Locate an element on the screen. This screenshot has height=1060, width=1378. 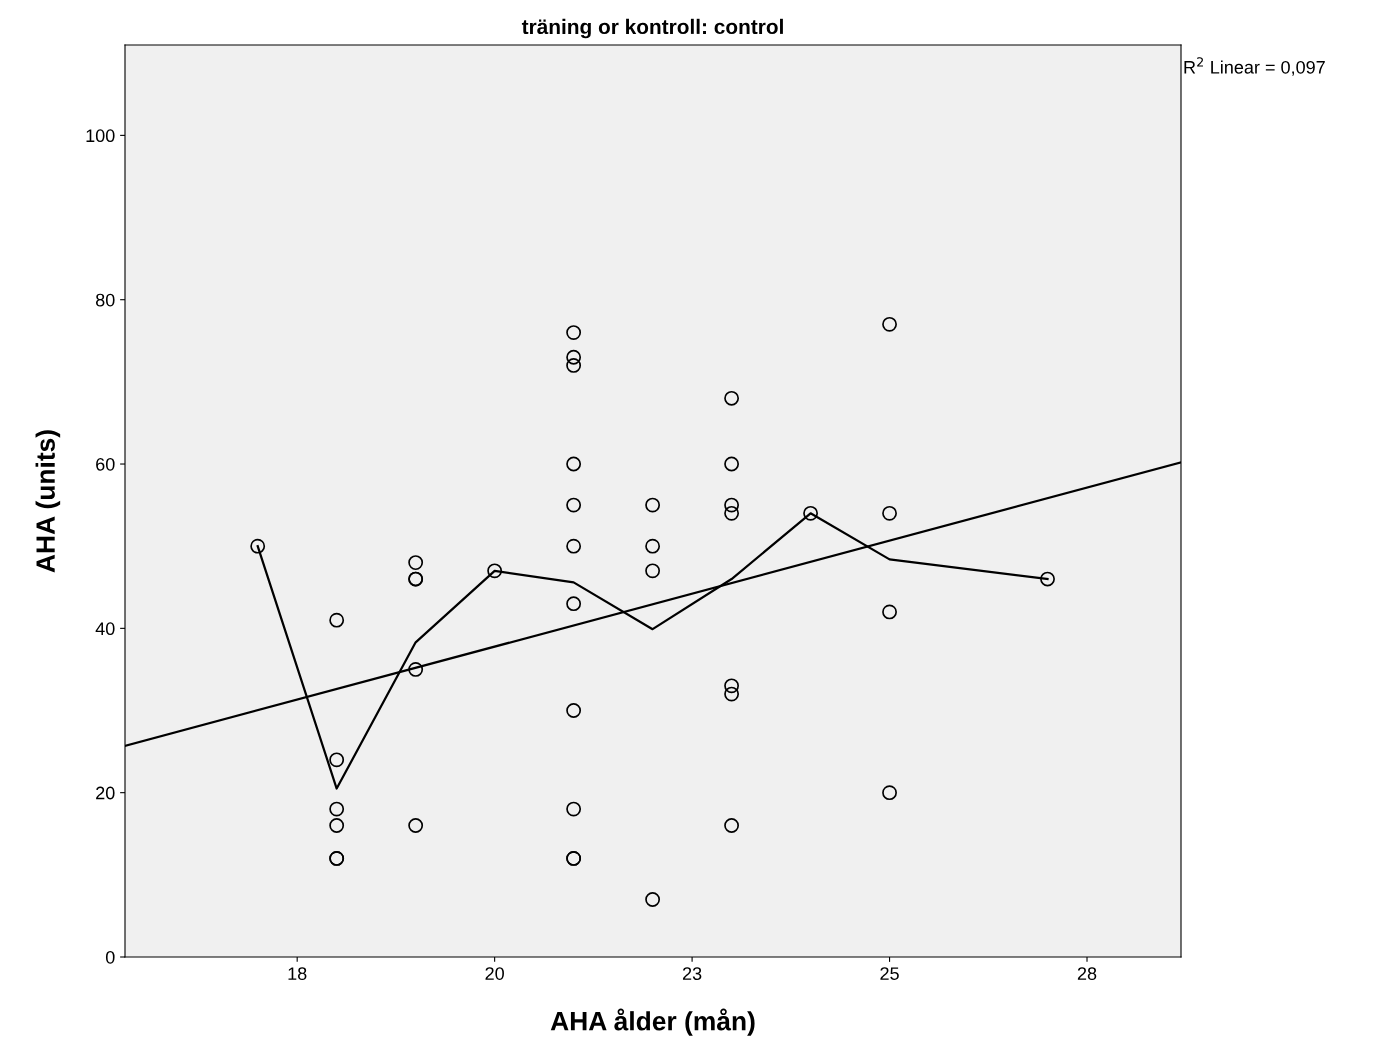
y-tick-label: 60 is located at coordinates (105, 464).